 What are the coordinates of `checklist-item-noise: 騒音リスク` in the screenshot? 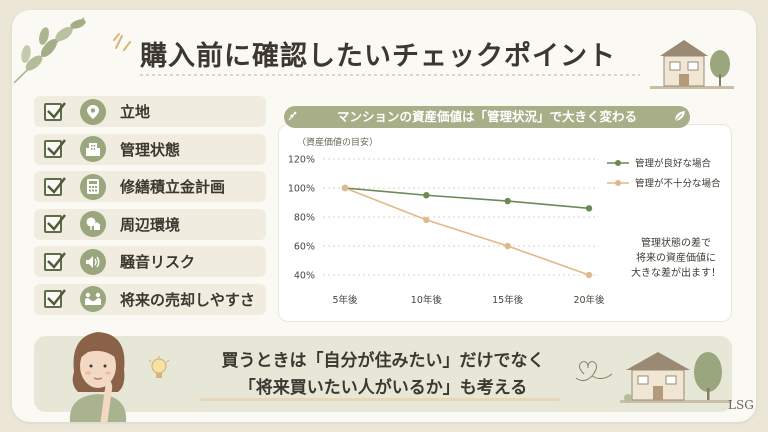 It's located at (150, 261).